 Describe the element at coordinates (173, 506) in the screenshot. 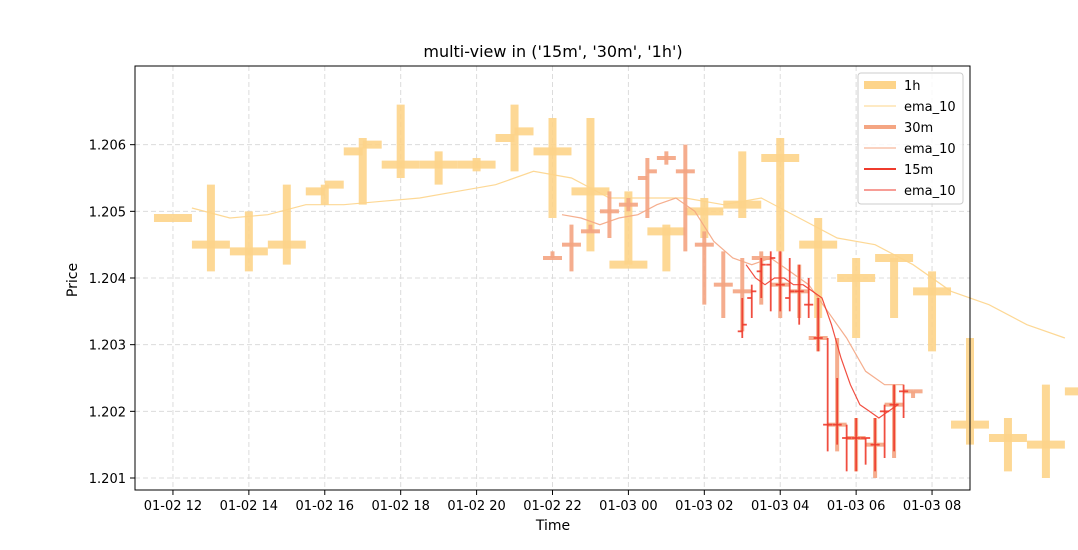

I see `x-tick-label: 01-02 12` at that location.